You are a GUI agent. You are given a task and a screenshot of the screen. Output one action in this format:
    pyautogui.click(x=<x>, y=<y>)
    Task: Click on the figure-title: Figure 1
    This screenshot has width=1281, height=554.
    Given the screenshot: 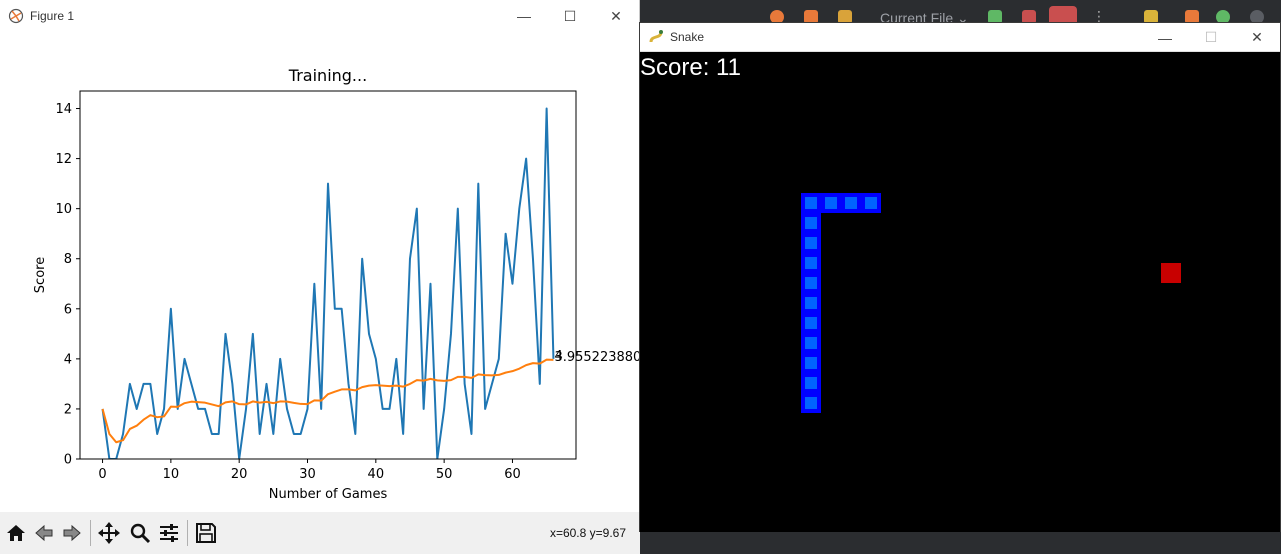 What is the action you would take?
    pyautogui.click(x=52, y=16)
    